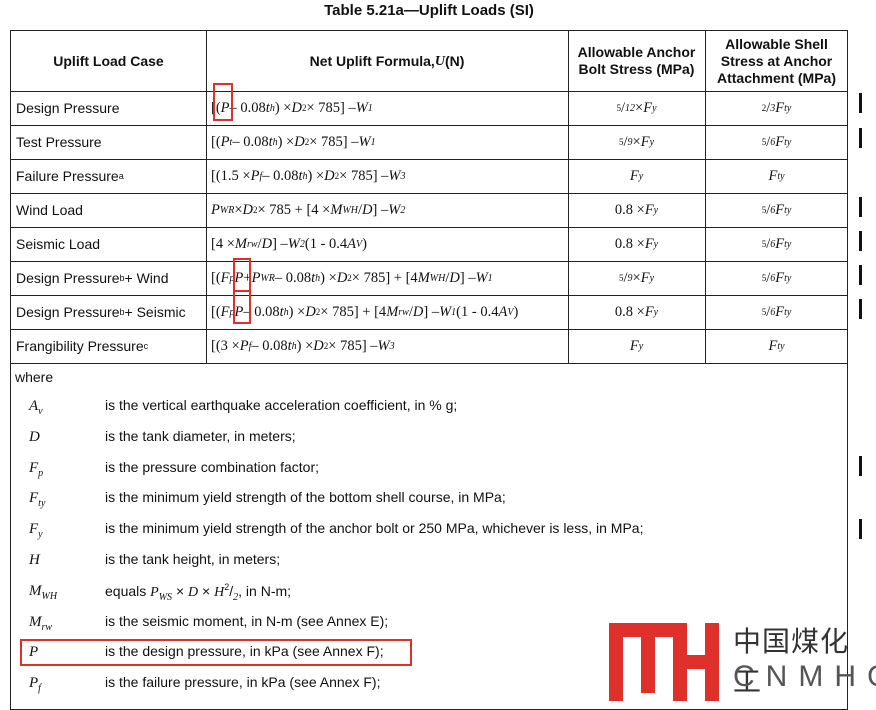 The image size is (876, 710). I want to click on text-run: , in N-m;, so click(265, 590).